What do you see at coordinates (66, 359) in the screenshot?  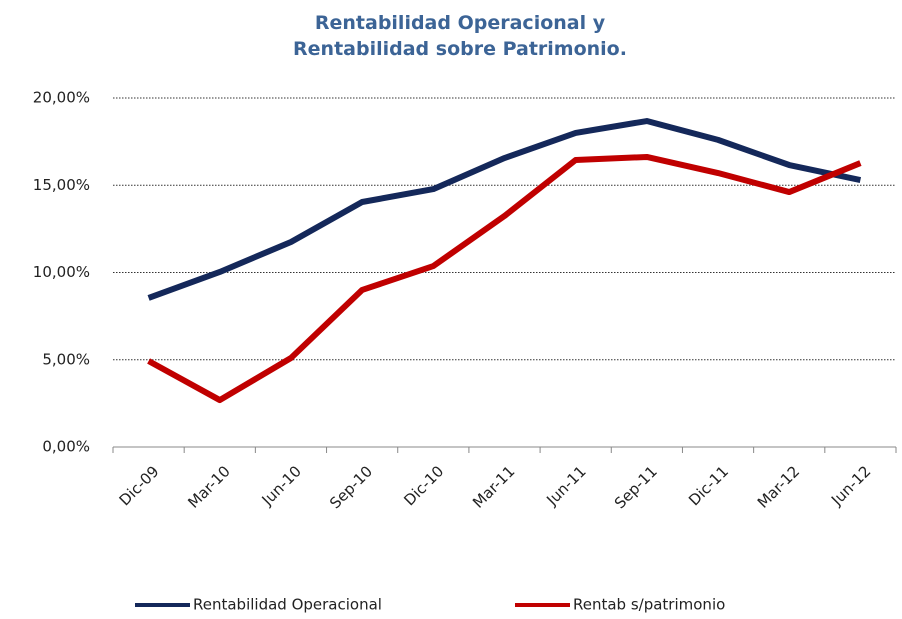 I see `y-tick-label: 5,00%` at bounding box center [66, 359].